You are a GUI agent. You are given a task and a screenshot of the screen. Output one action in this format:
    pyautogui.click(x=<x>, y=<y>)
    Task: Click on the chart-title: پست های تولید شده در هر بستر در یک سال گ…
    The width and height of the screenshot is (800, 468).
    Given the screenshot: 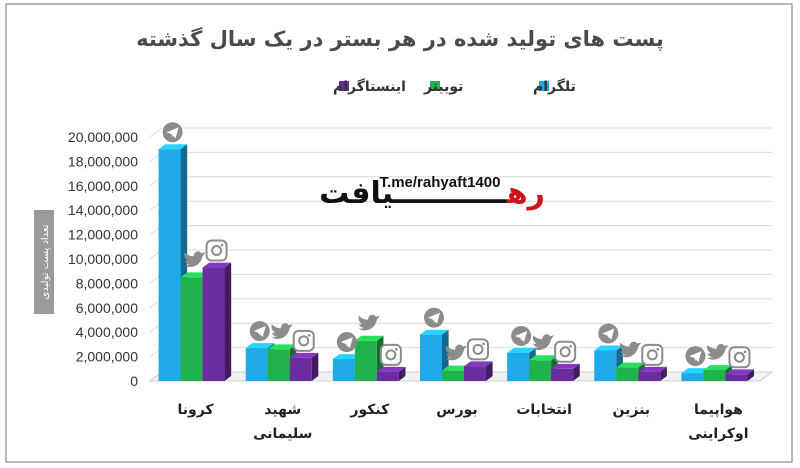 What is the action you would take?
    pyautogui.click(x=400, y=38)
    